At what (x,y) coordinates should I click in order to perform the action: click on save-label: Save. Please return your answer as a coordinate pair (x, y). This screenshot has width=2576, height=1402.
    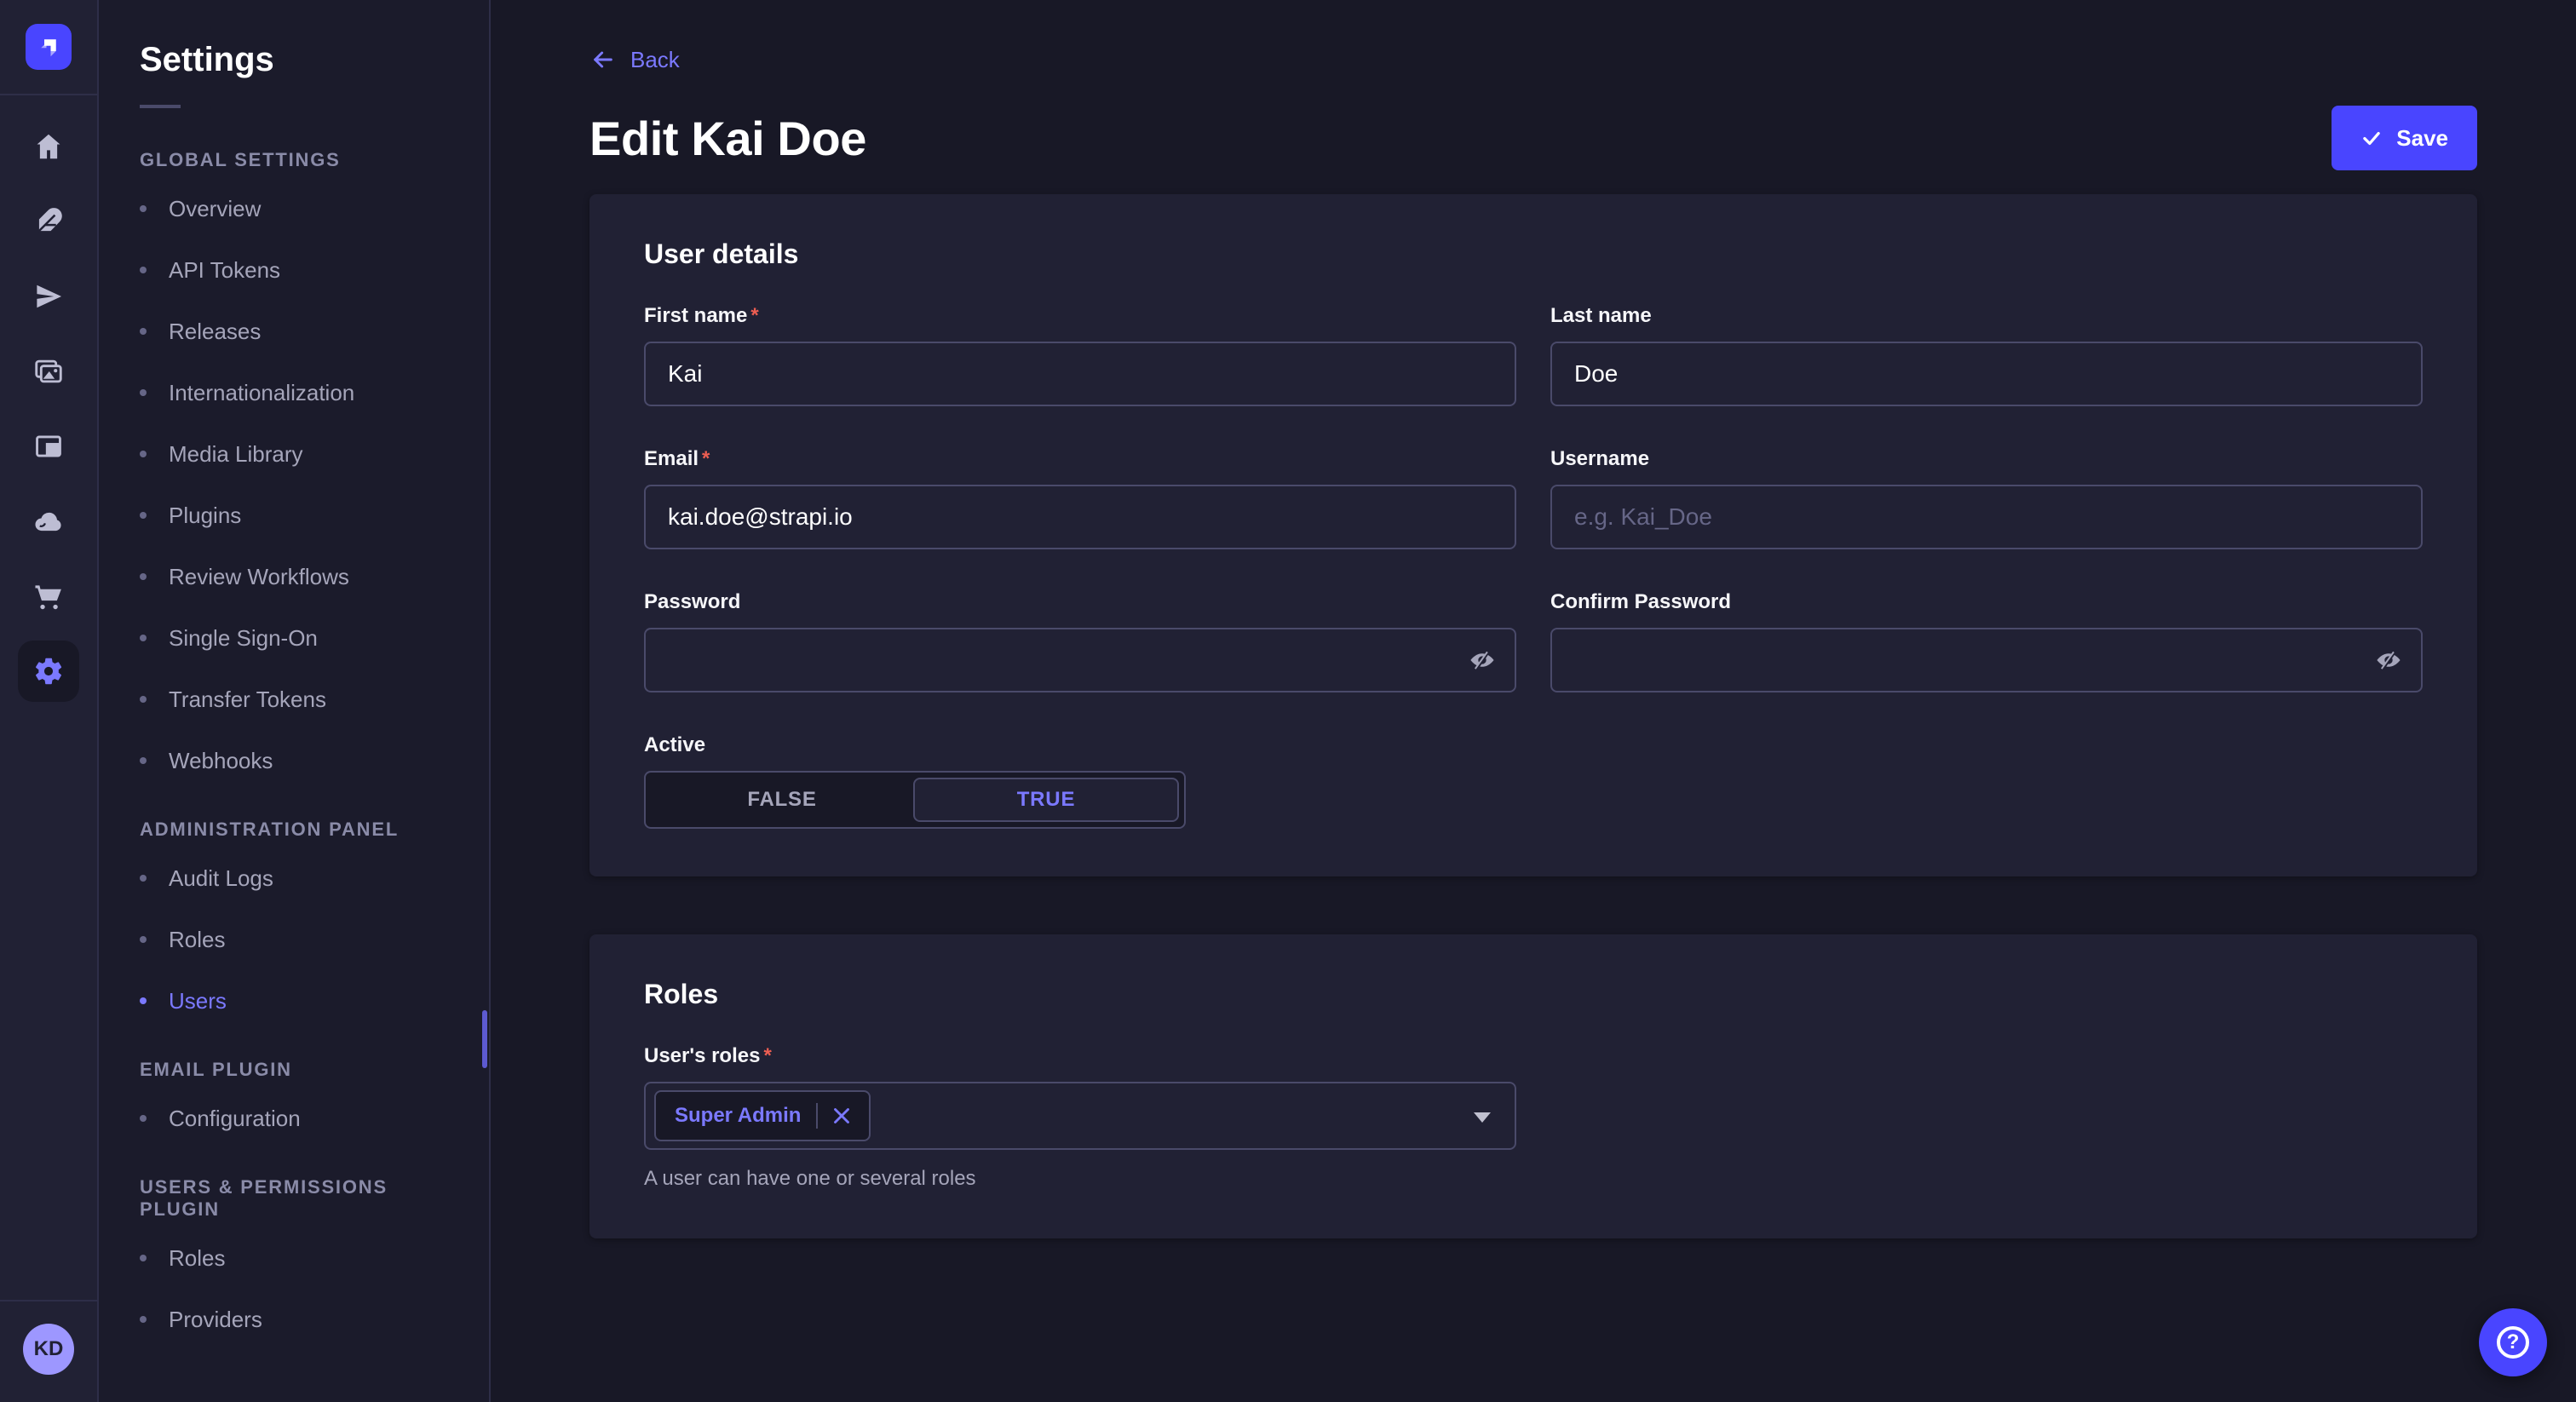
    Looking at the image, I should click on (2422, 137).